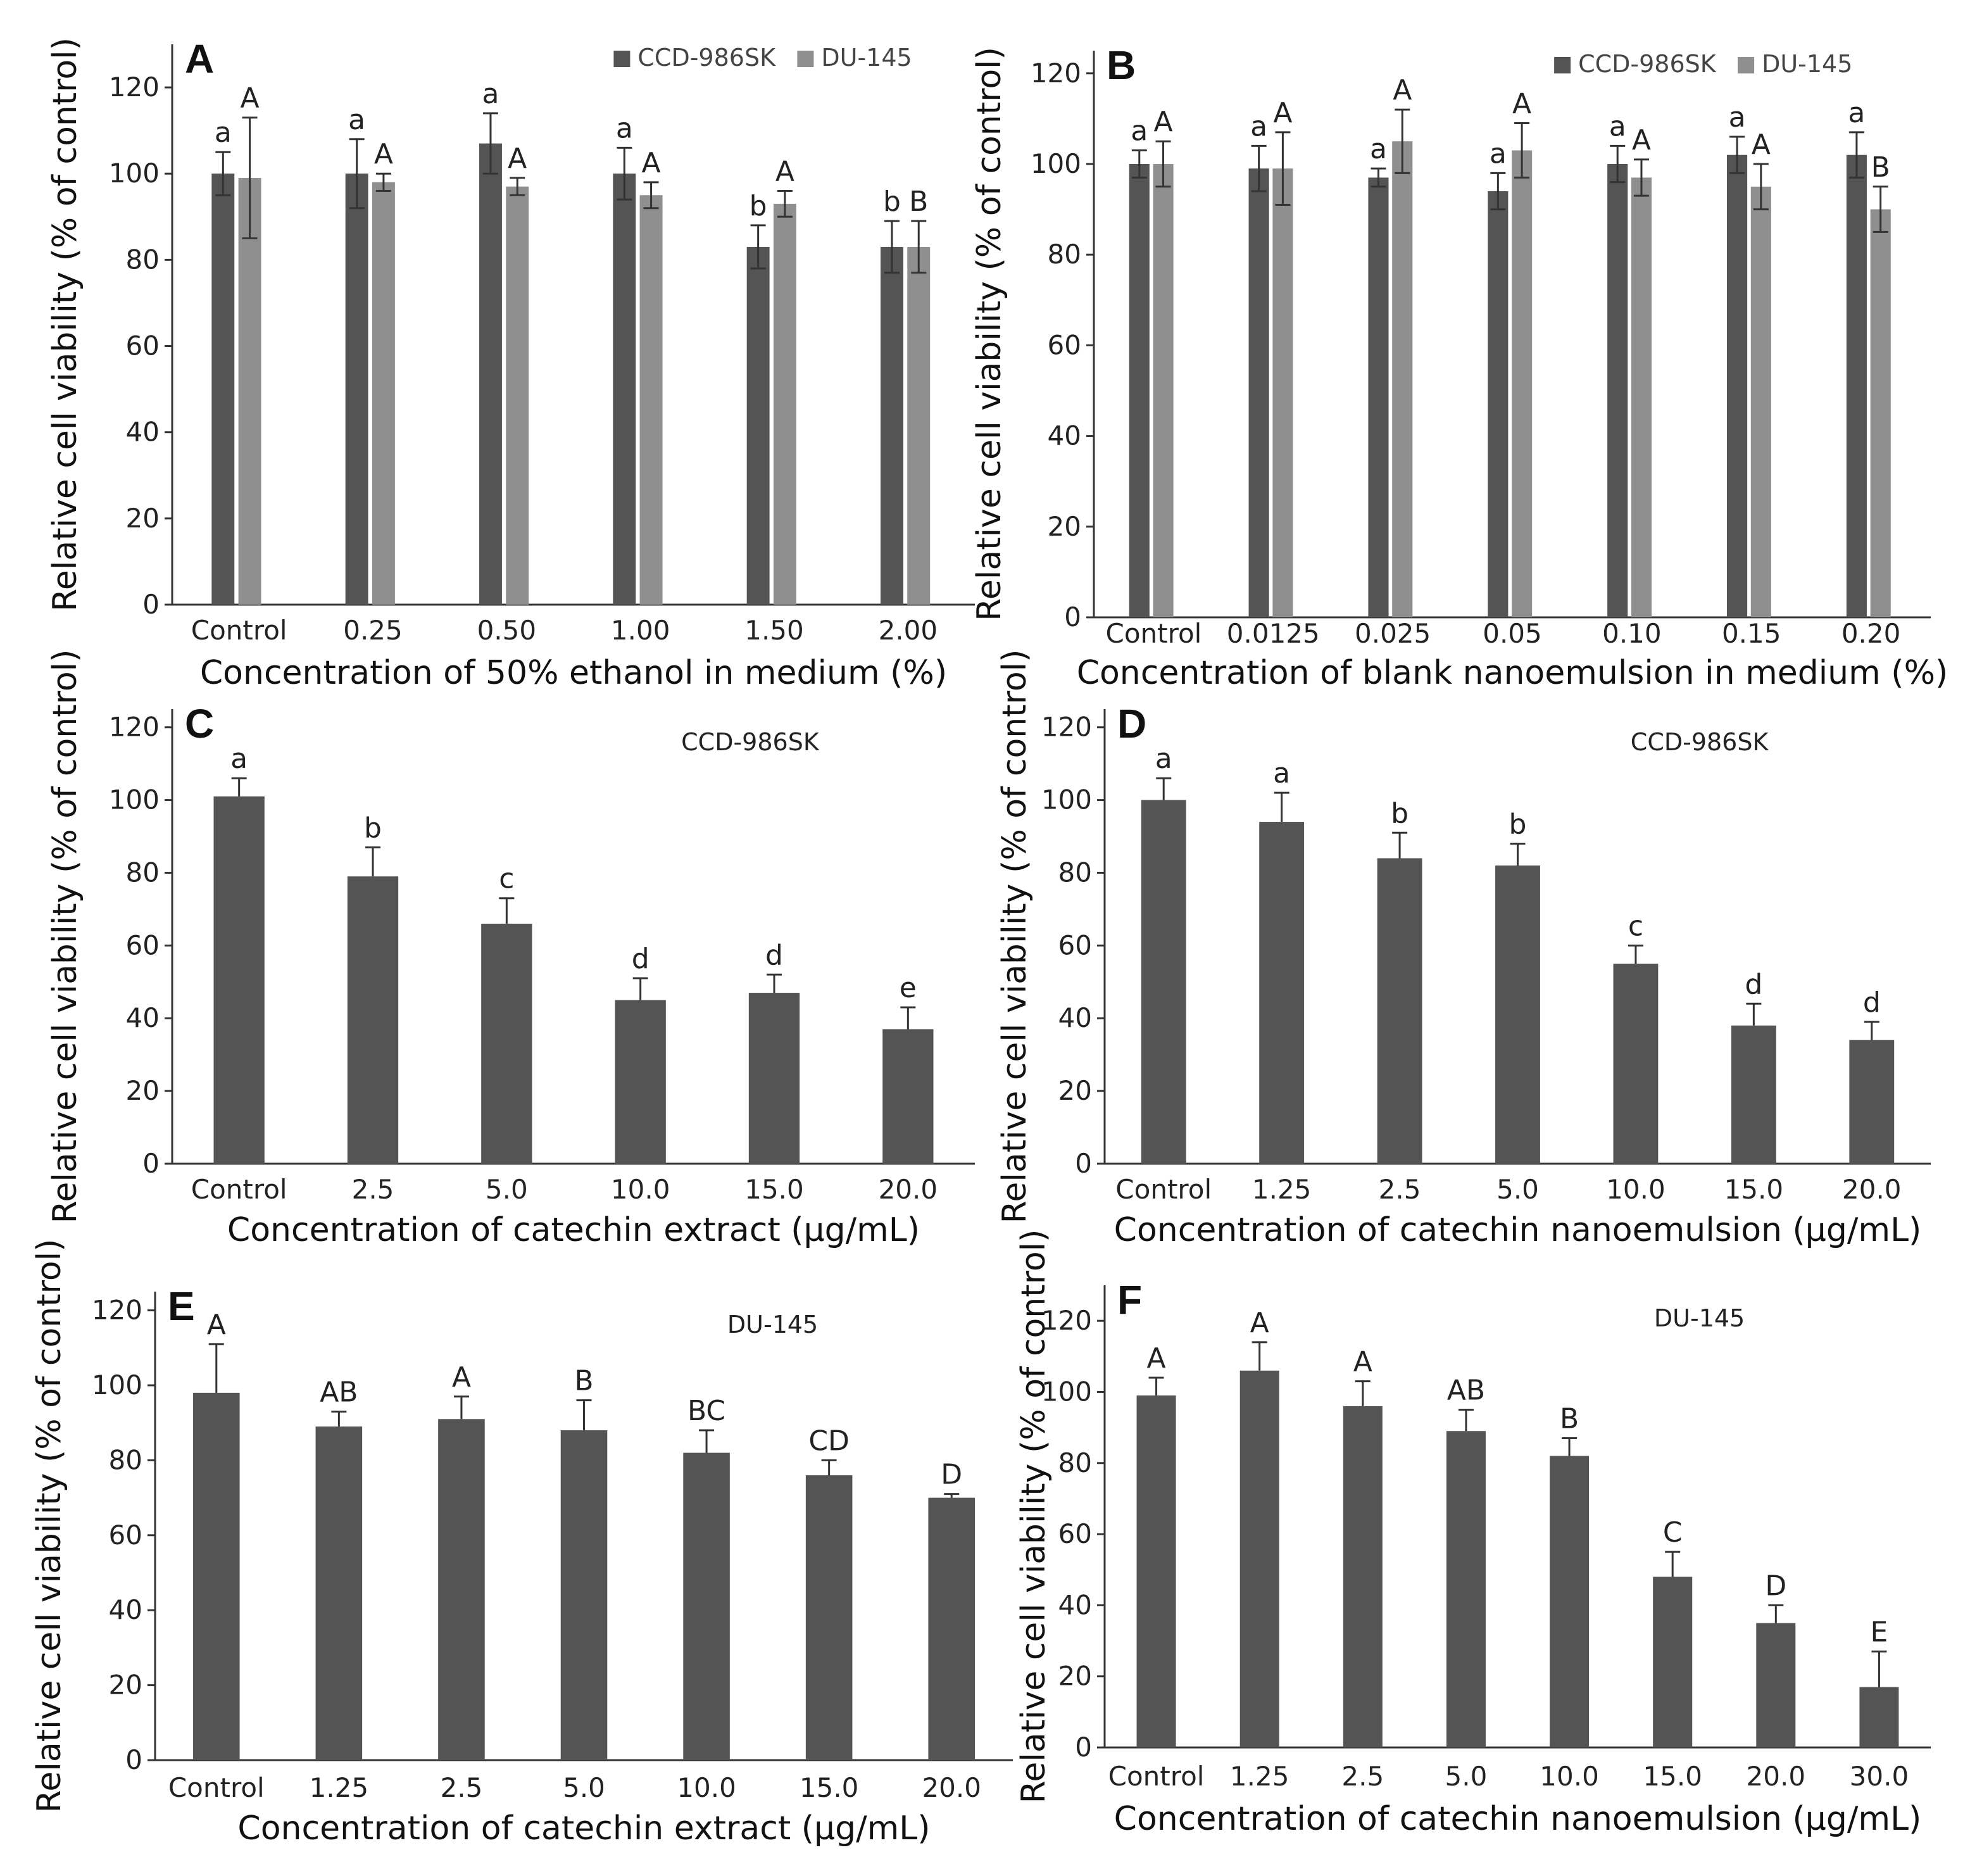 The width and height of the screenshot is (1970, 1876). Describe the element at coordinates (1362, 1776) in the screenshot. I see `x-tick-label: 2.5` at that location.